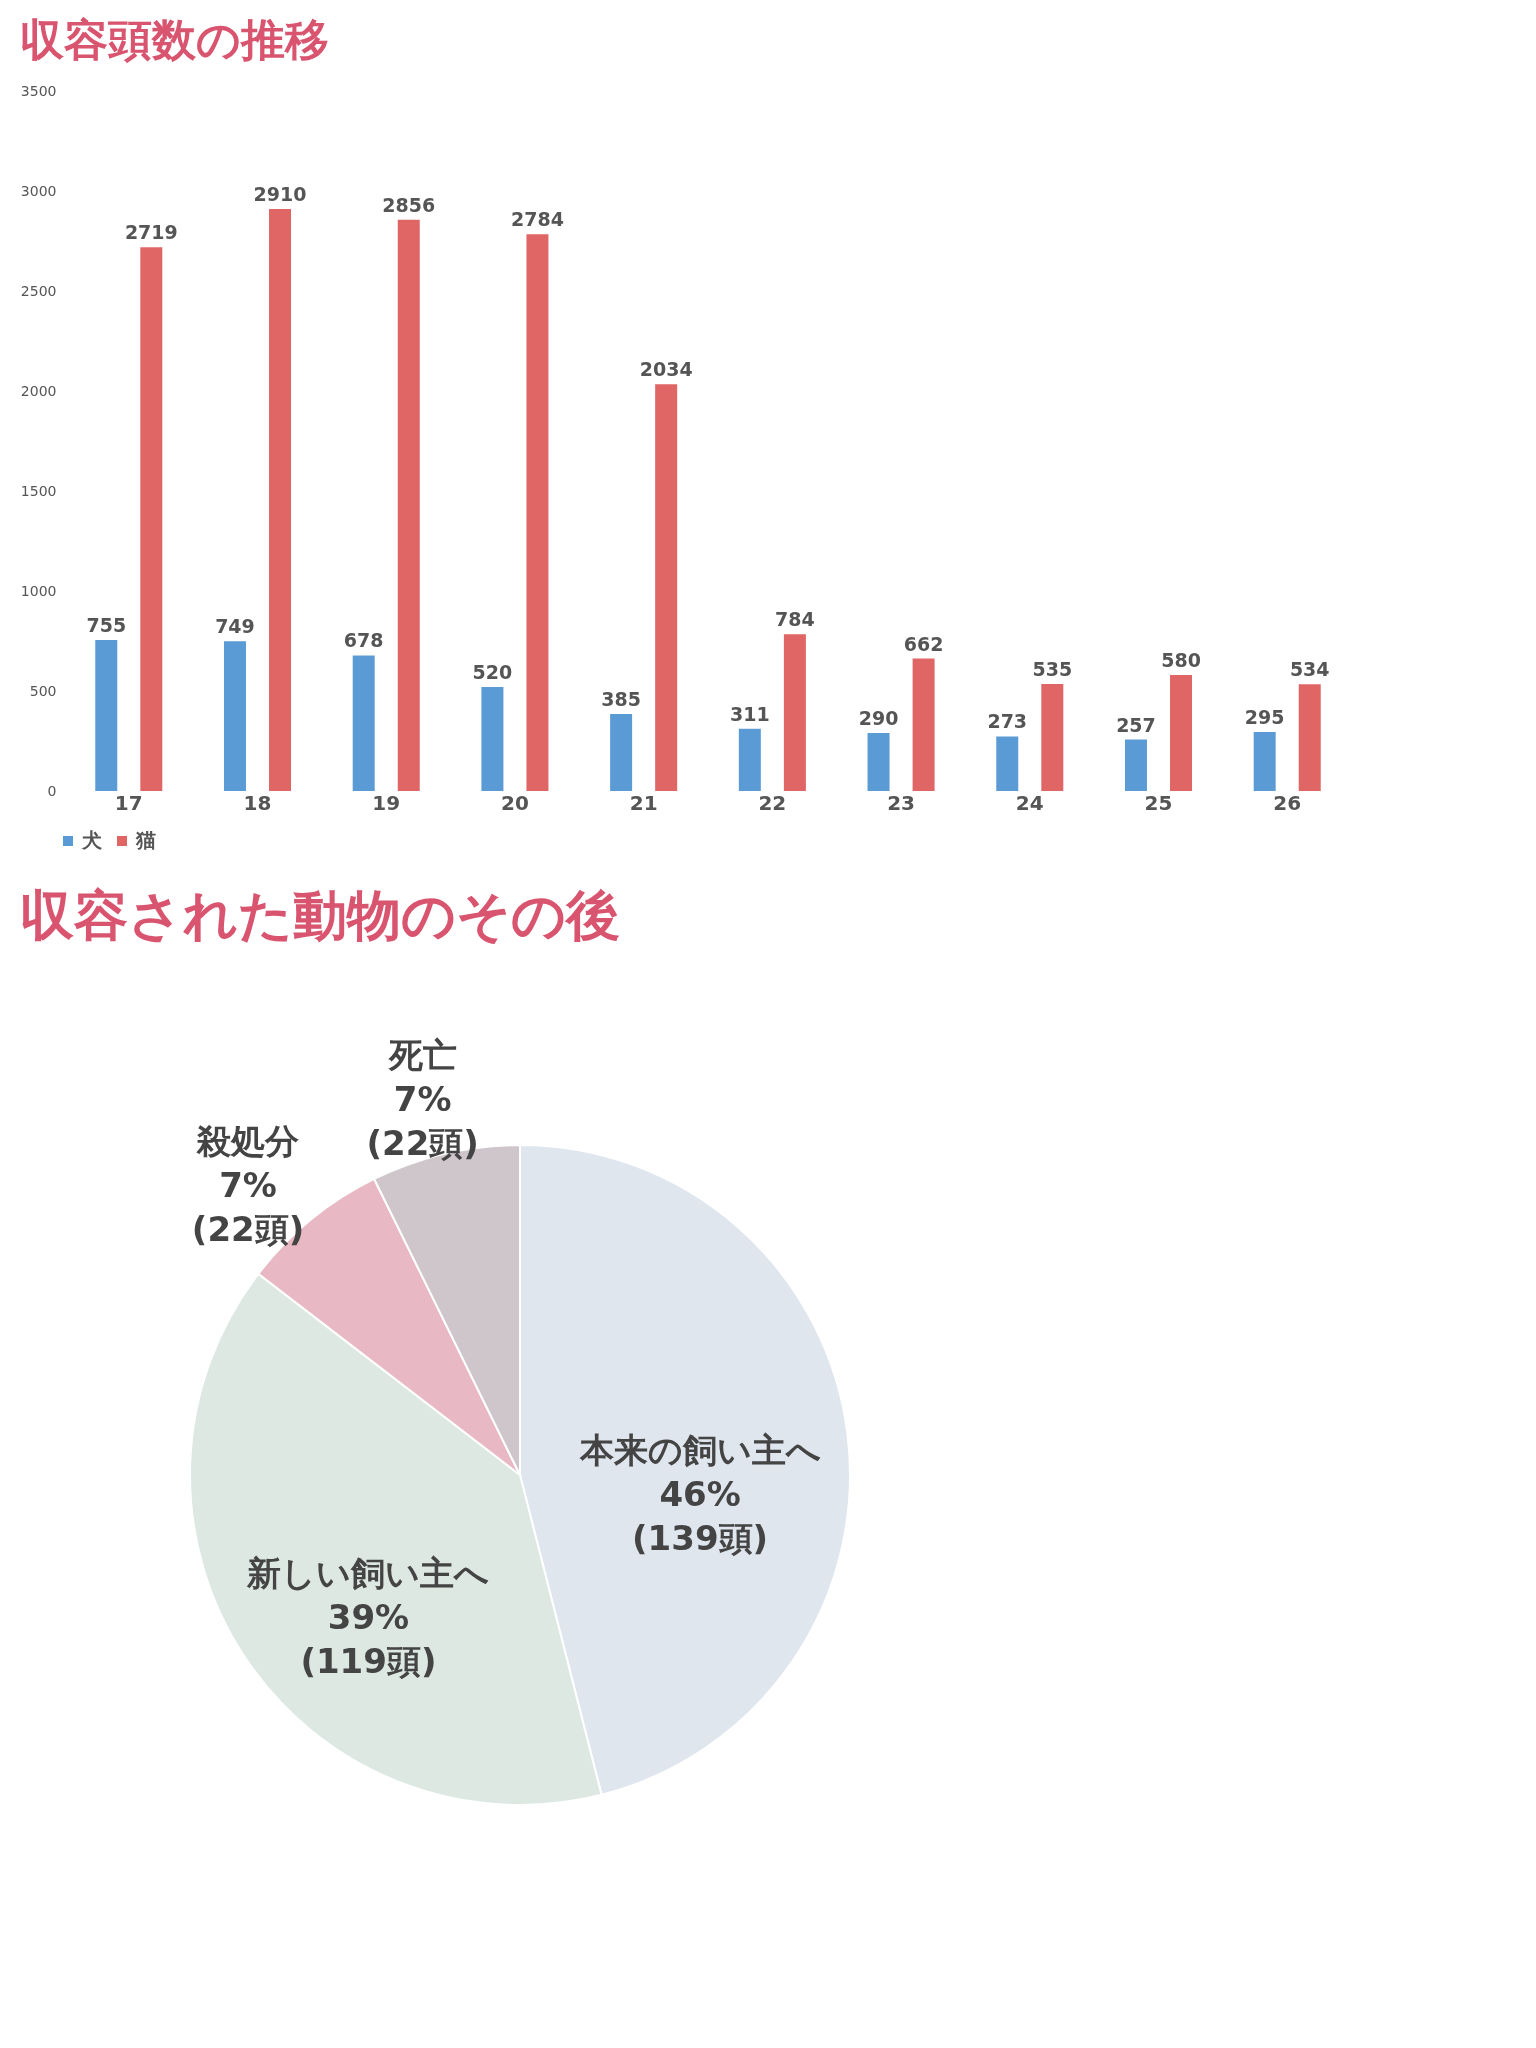  What do you see at coordinates (38, 190) in the screenshot?
I see `y-tick-label: 3000` at bounding box center [38, 190].